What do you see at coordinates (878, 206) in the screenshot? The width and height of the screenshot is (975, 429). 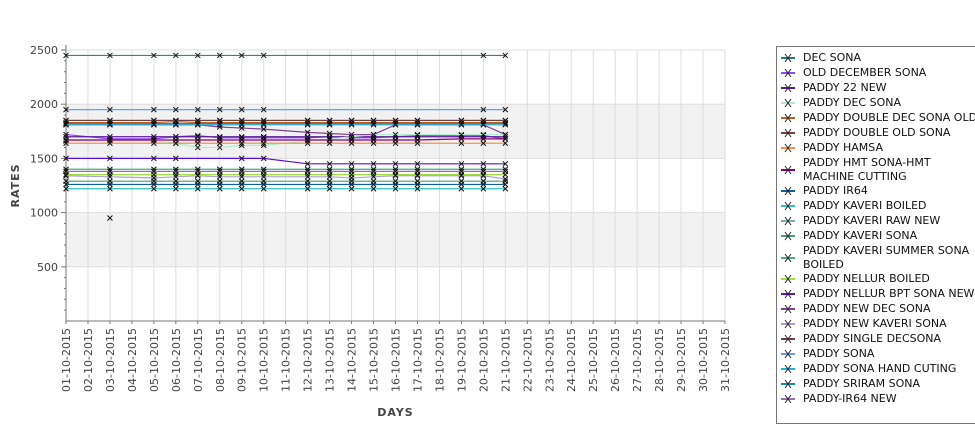 I see `legend-item: PADDY KAVERI BOILED` at bounding box center [878, 206].